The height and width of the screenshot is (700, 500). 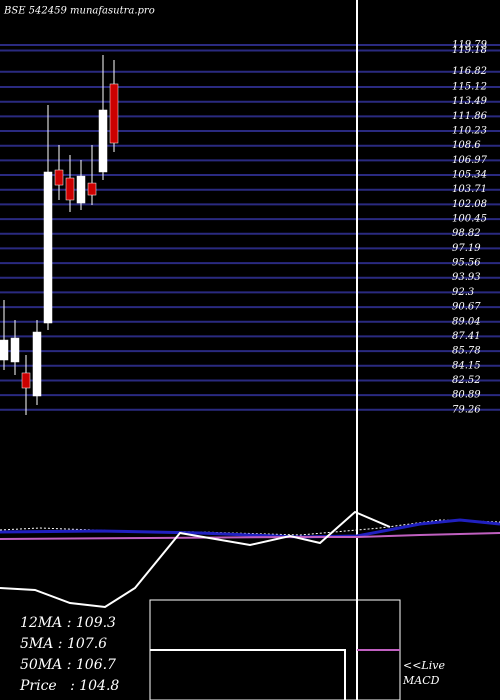 I want to click on y-tick-label: 89.04, so click(x=466, y=321).